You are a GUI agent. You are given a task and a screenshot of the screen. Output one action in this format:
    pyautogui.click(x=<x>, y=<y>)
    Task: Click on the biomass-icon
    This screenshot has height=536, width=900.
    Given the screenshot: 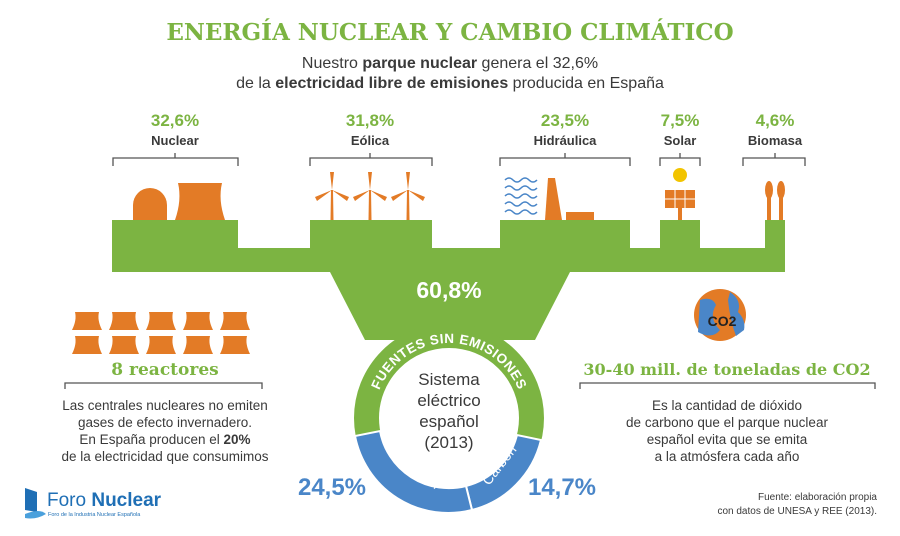 What is the action you would take?
    pyautogui.click(x=775, y=200)
    